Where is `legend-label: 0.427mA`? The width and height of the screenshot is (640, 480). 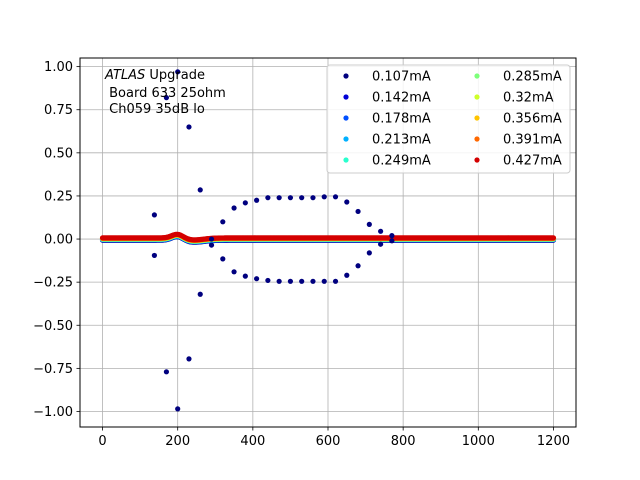 legend-label: 0.427mA is located at coordinates (532, 161).